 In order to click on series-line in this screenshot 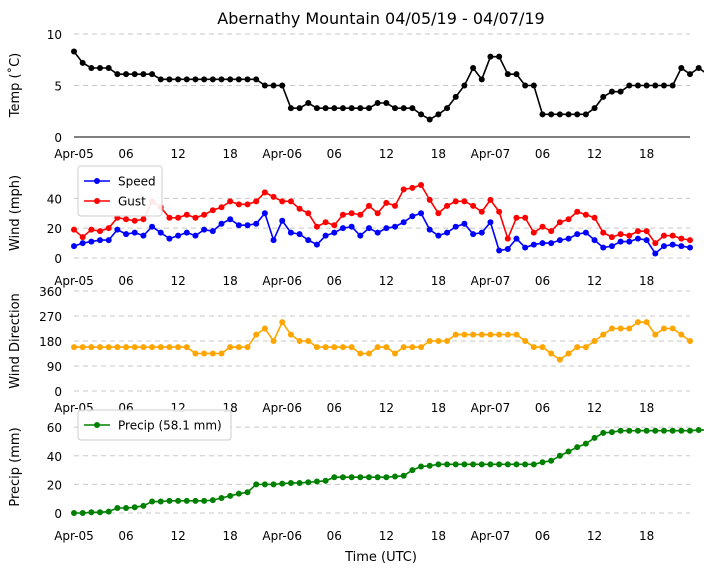, I will do `click(382, 233)`.